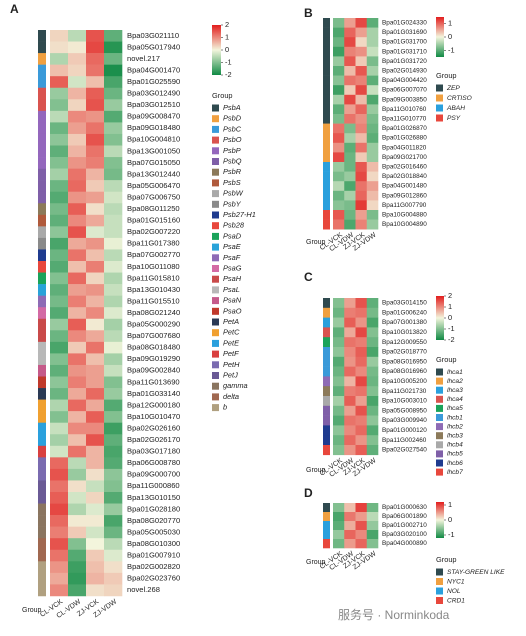 This screenshot has width=526, height=636. I want to click on row-label: Bpa01G007910, so click(153, 555).